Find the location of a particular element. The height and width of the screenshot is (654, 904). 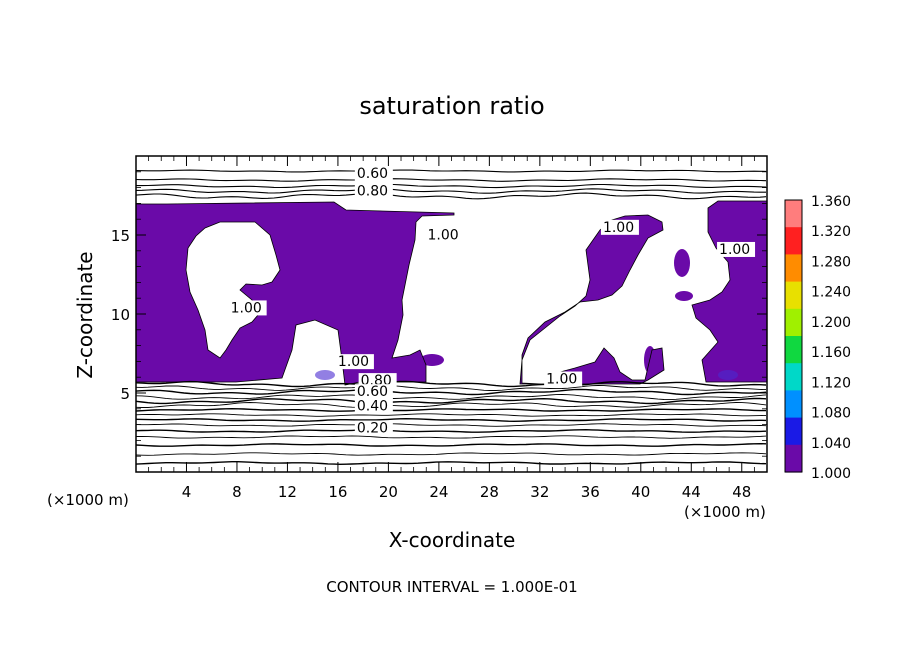

x-tick-label-44: 44 is located at coordinates (691, 492).